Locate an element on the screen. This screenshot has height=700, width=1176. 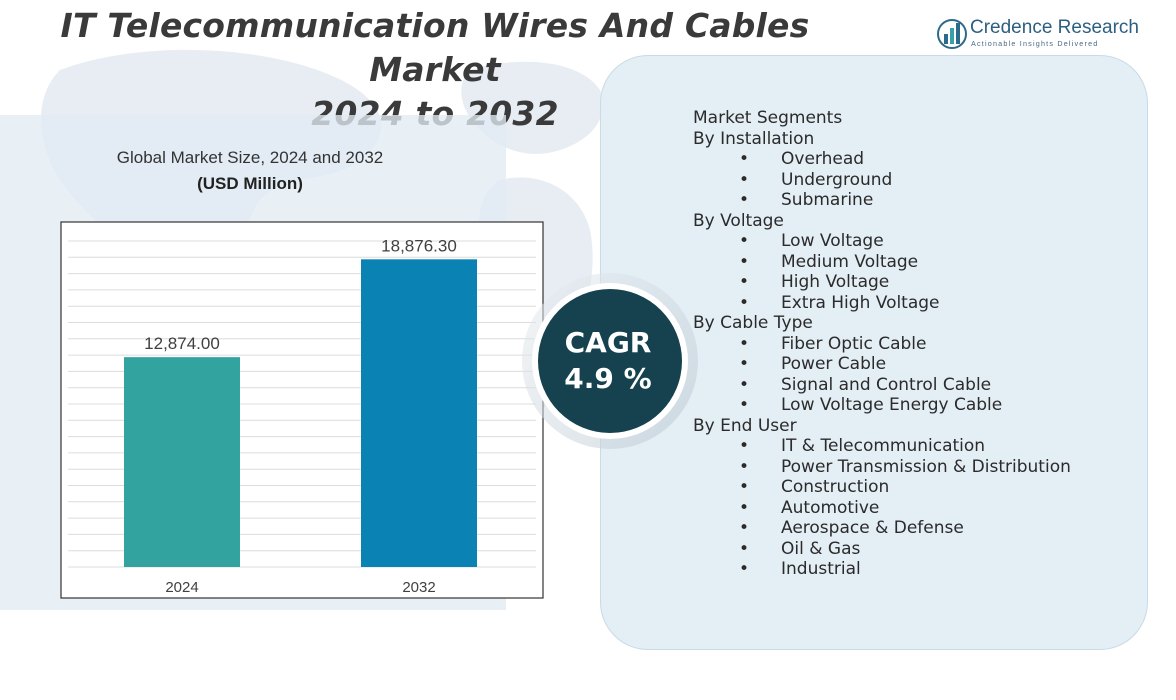
segment-item-label: Industrial is located at coordinates (821, 569).